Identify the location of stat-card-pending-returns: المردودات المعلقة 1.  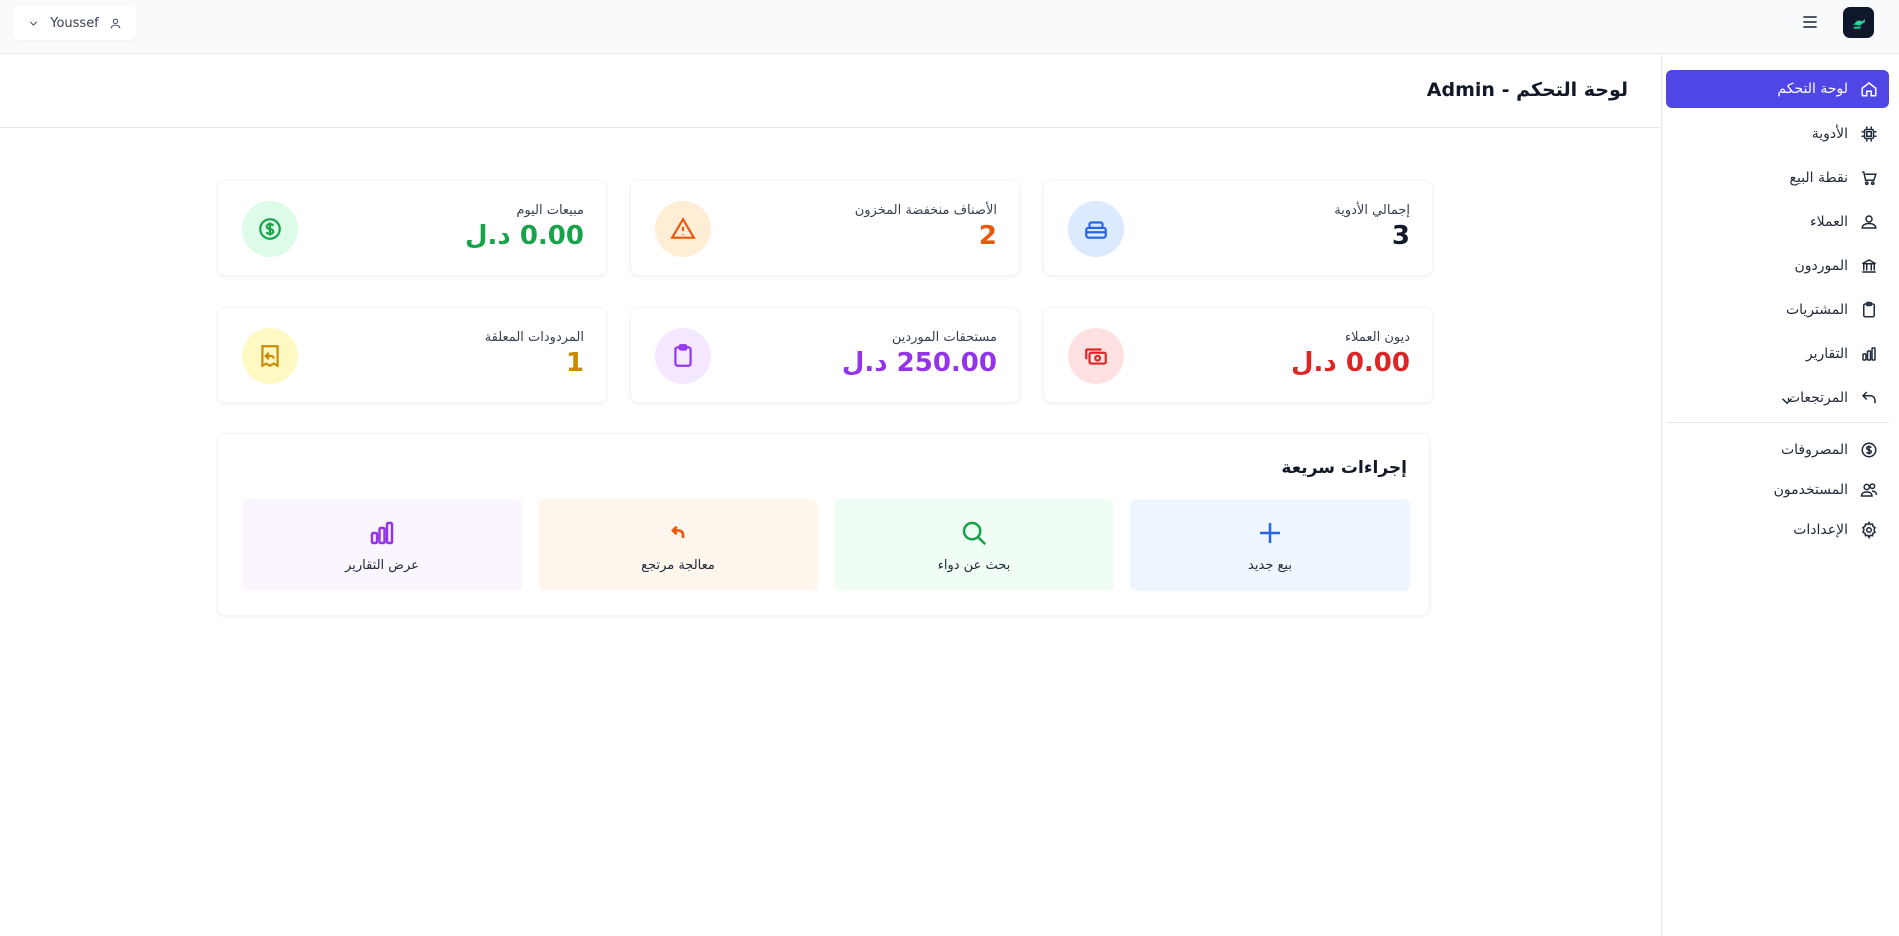
(412, 355).